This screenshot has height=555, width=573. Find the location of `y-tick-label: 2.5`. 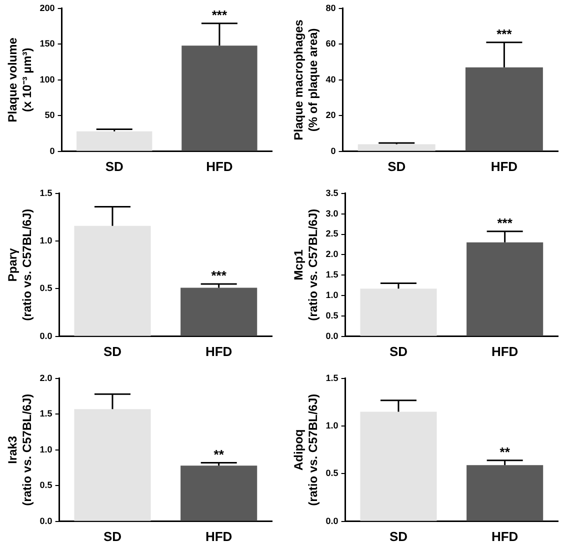

y-tick-label: 2.5 is located at coordinates (332, 233).